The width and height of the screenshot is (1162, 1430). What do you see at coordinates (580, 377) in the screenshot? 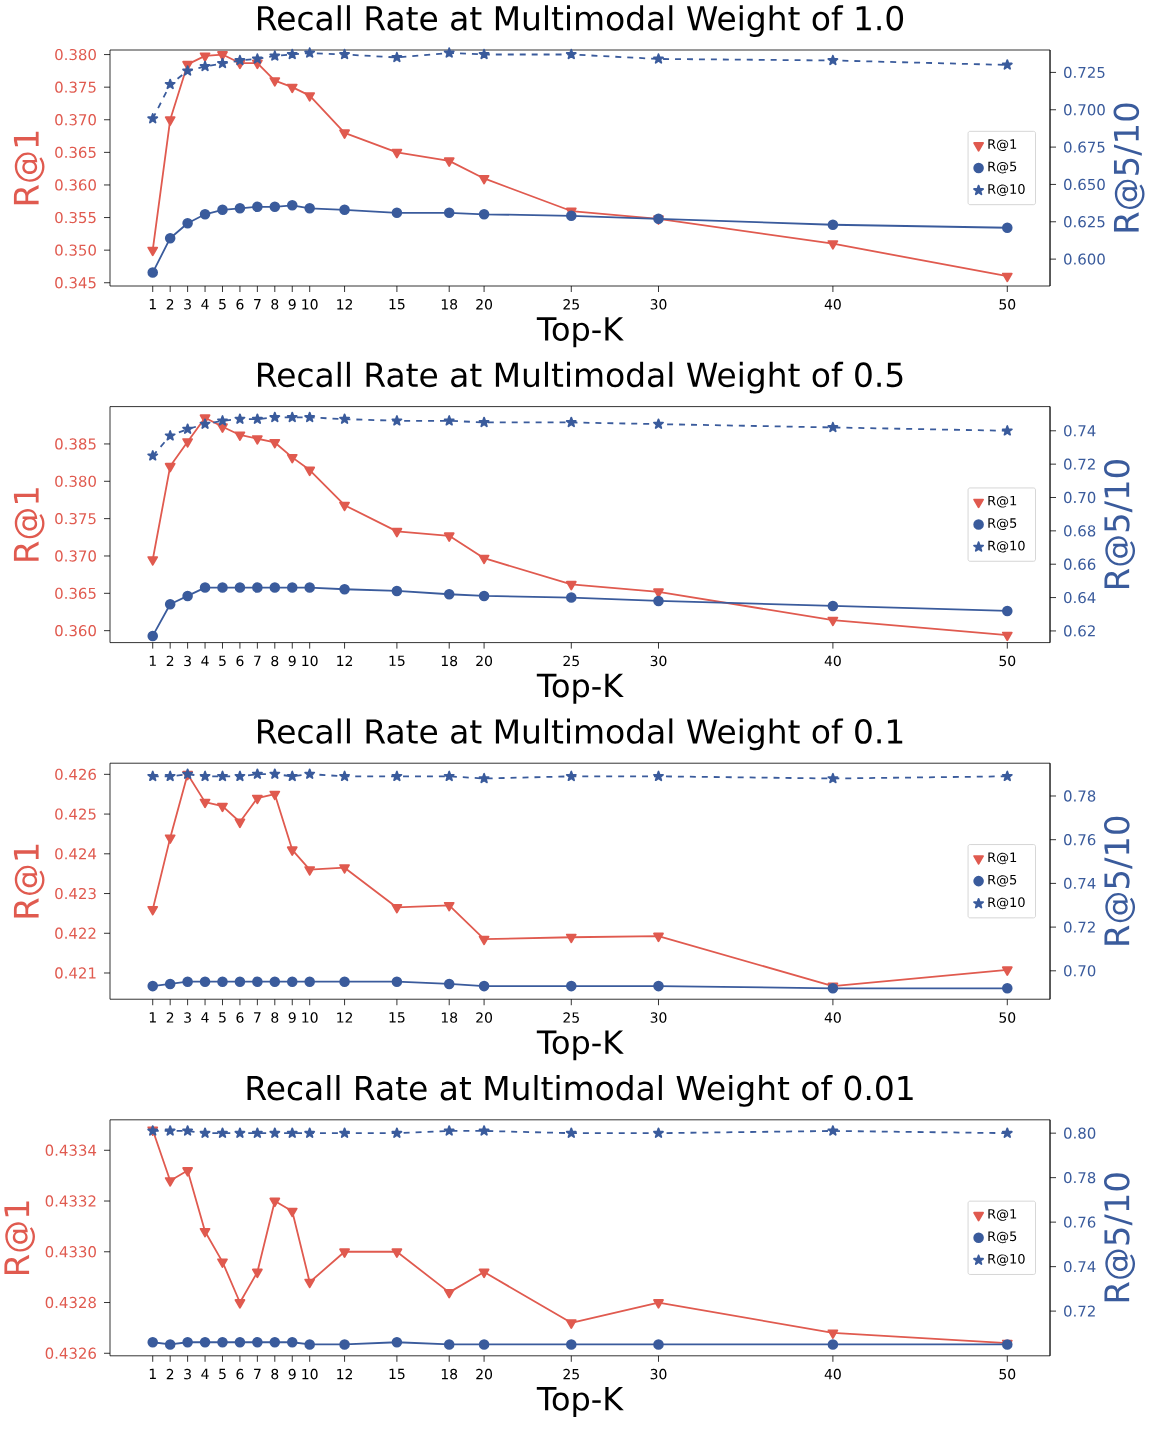
I see `chart-title: Recall Rate at Multimodal Weight of 0.5` at bounding box center [580, 377].